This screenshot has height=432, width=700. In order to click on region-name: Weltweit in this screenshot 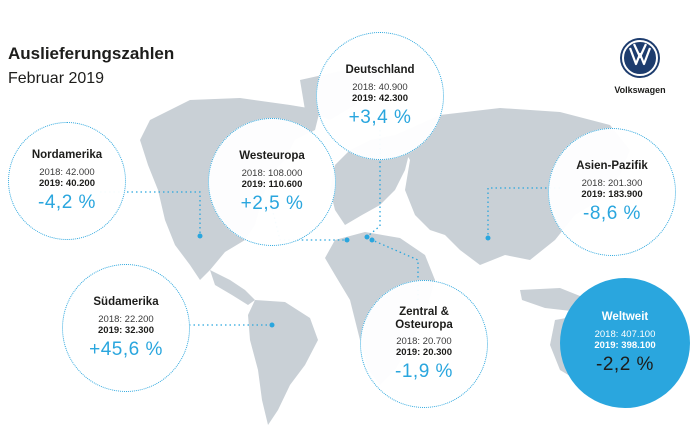, I will do `click(625, 316)`.